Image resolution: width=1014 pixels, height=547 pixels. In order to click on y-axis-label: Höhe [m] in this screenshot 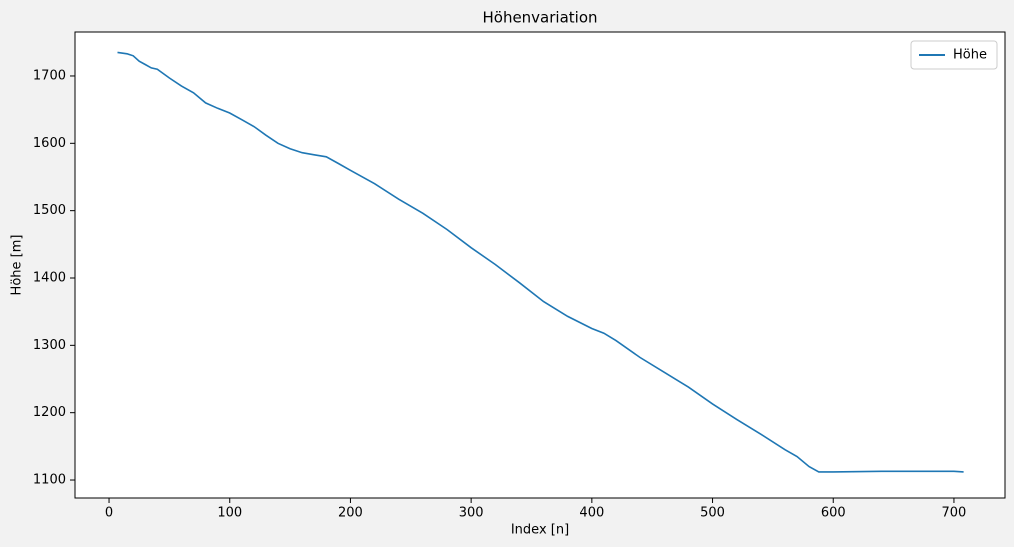, I will do `click(17, 265)`.